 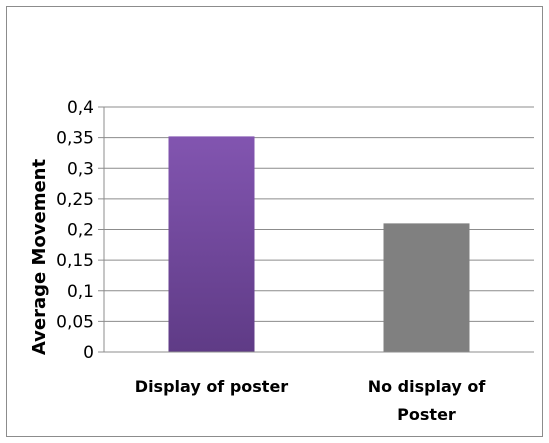 What do you see at coordinates (88, 353) in the screenshot?
I see `y-tick-label: 0` at bounding box center [88, 353].